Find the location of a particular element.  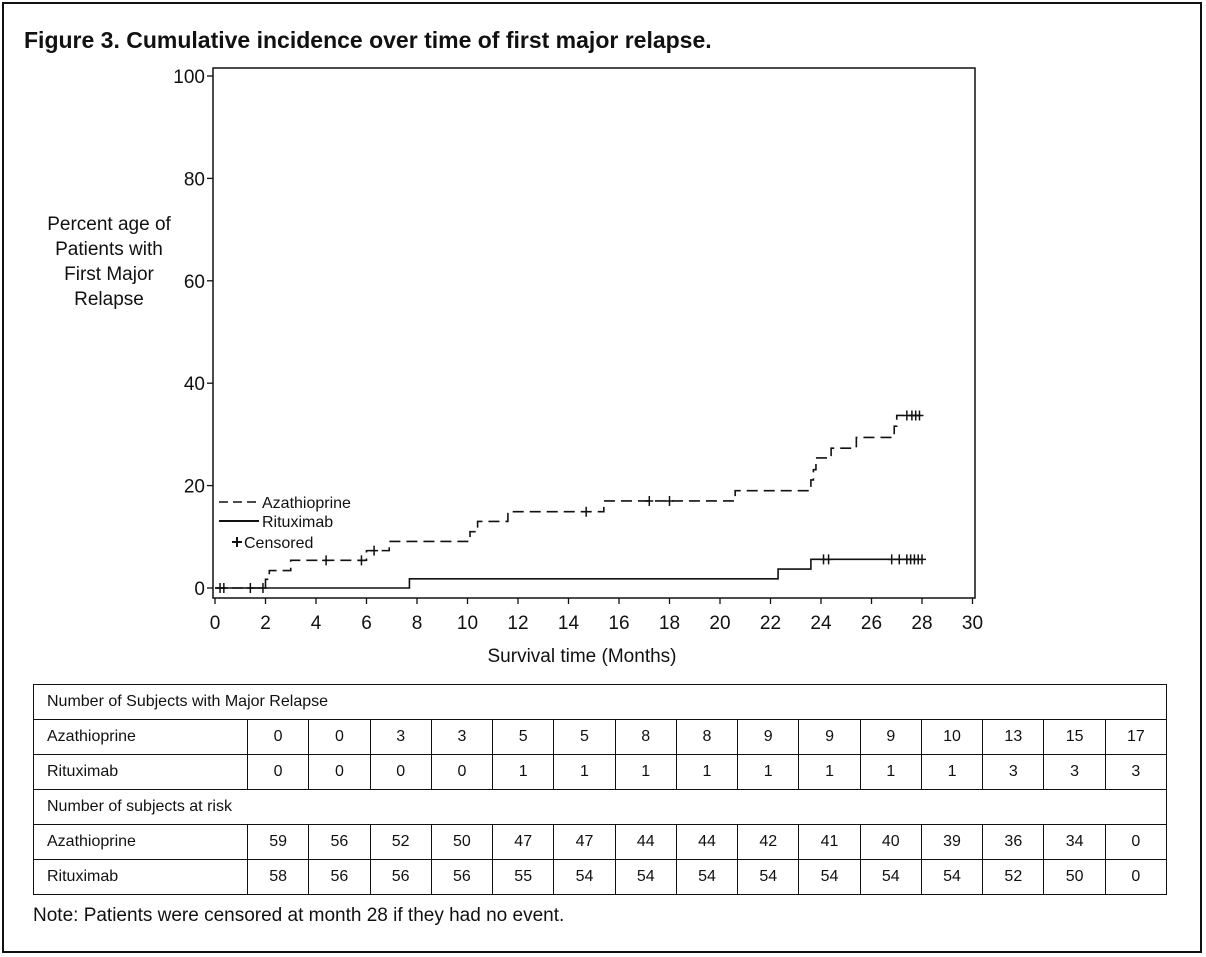

relapse-section-header: Number of Subjects with Major Relapse is located at coordinates (600, 702).